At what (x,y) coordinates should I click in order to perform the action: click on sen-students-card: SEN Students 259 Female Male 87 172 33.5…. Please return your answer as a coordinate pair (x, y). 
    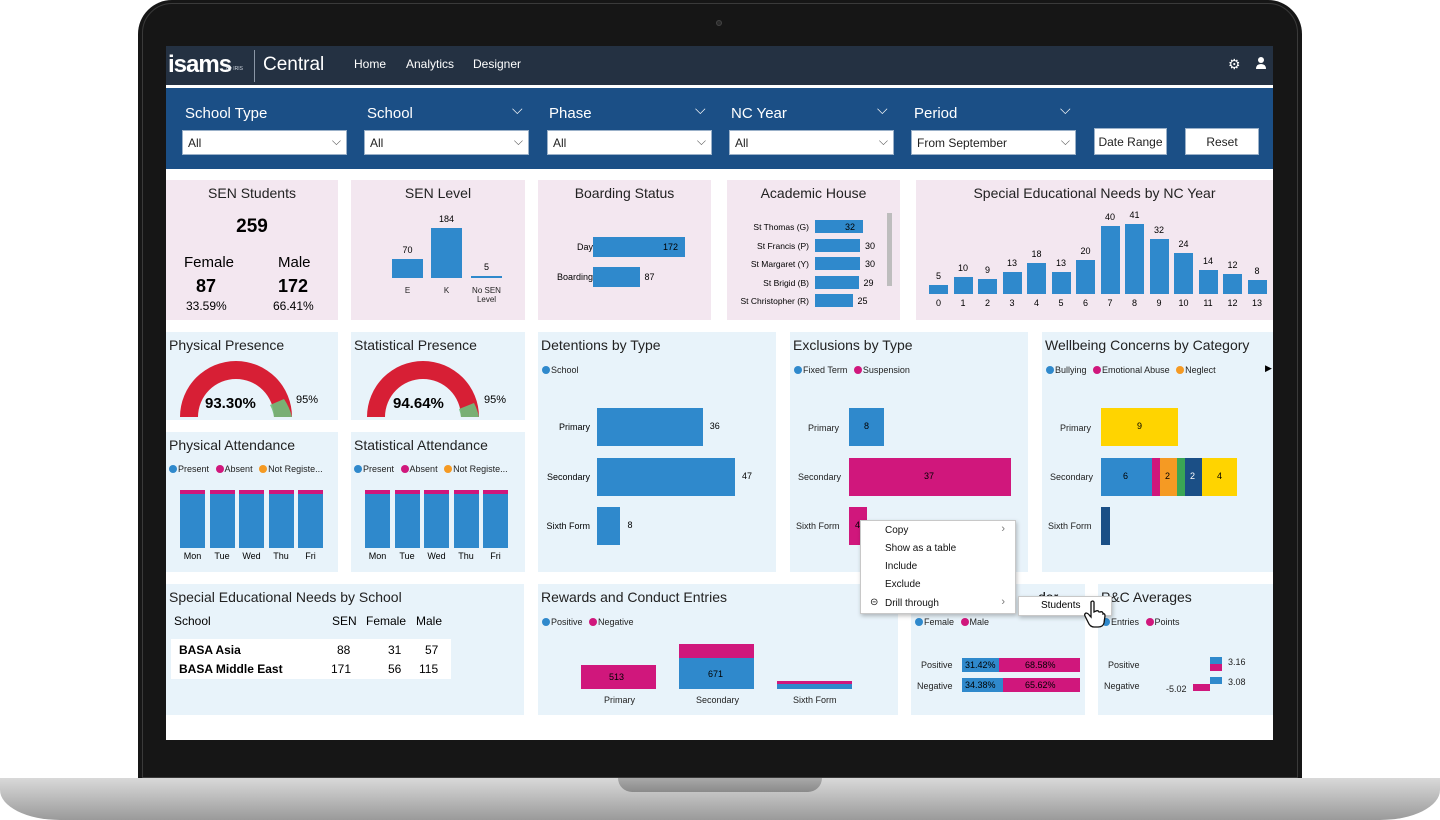
    Looking at the image, I should click on (252, 250).